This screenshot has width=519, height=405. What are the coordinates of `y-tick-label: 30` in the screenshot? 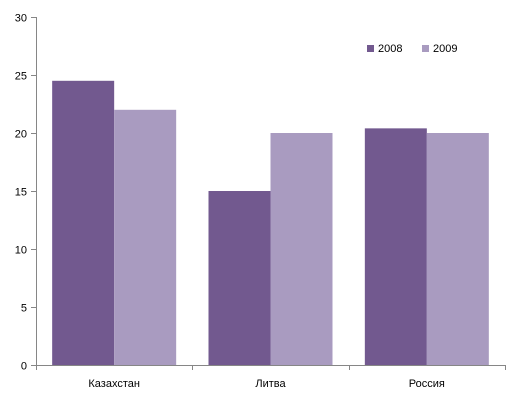 It's located at (21, 19).